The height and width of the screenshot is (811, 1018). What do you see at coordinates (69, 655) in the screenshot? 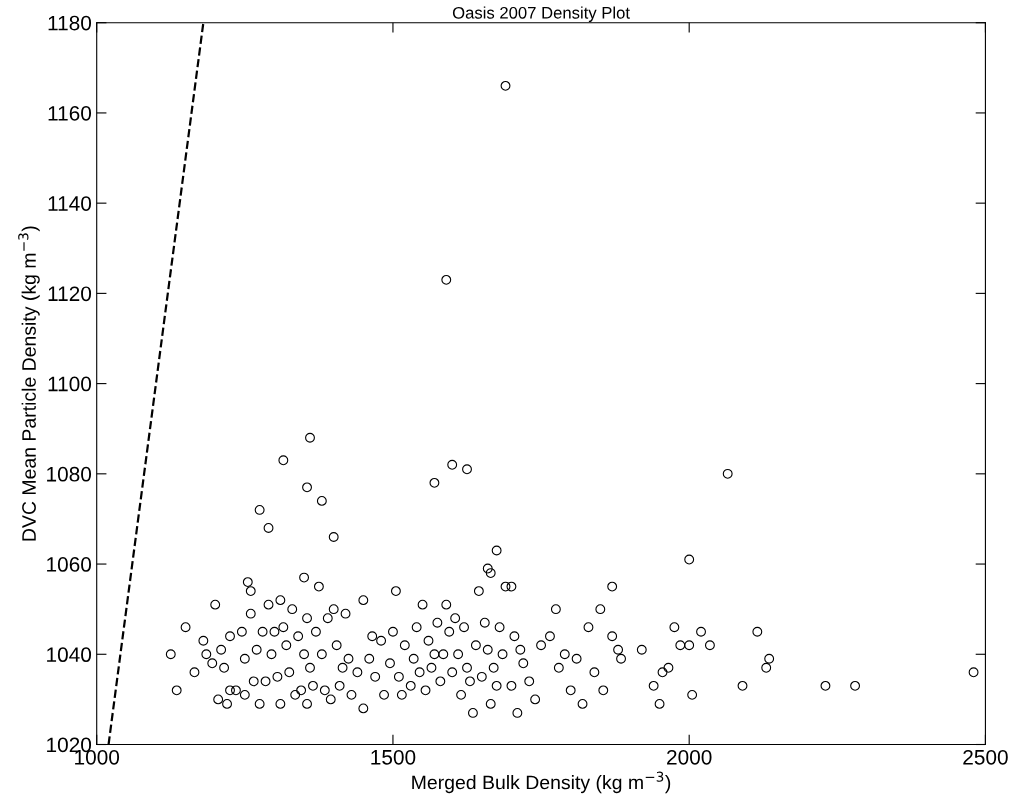
I see `y-tick-label: 1040` at bounding box center [69, 655].